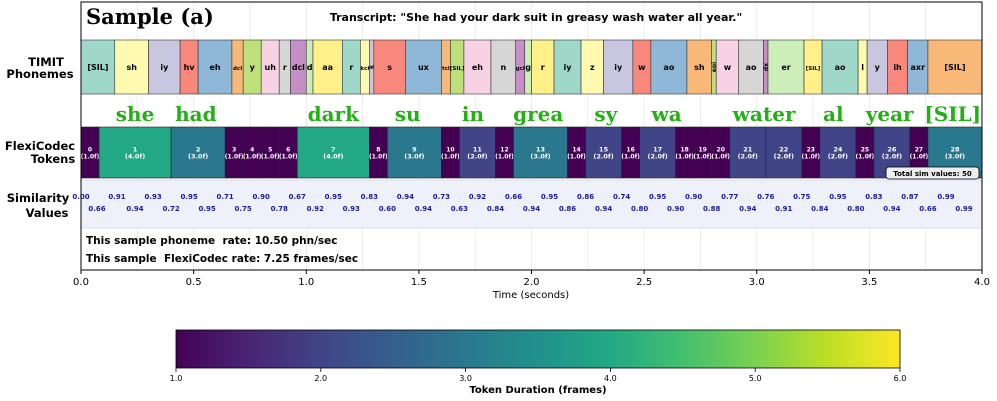  What do you see at coordinates (727, 67) in the screenshot?
I see `phoneme-segment: w` at bounding box center [727, 67].